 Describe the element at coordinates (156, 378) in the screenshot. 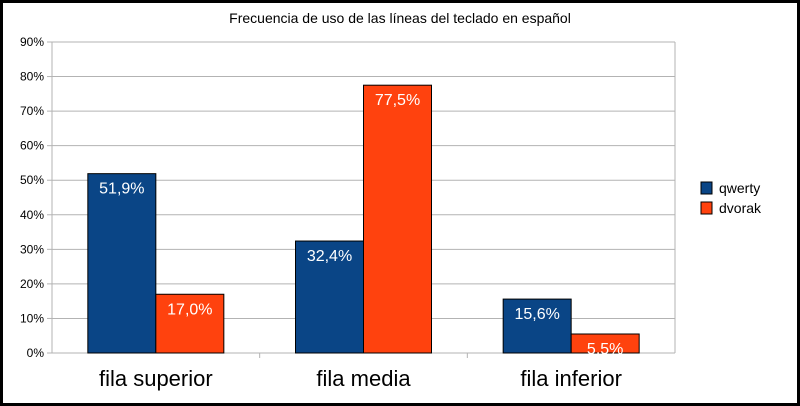

I see `x-tick-label: fila superior` at that location.